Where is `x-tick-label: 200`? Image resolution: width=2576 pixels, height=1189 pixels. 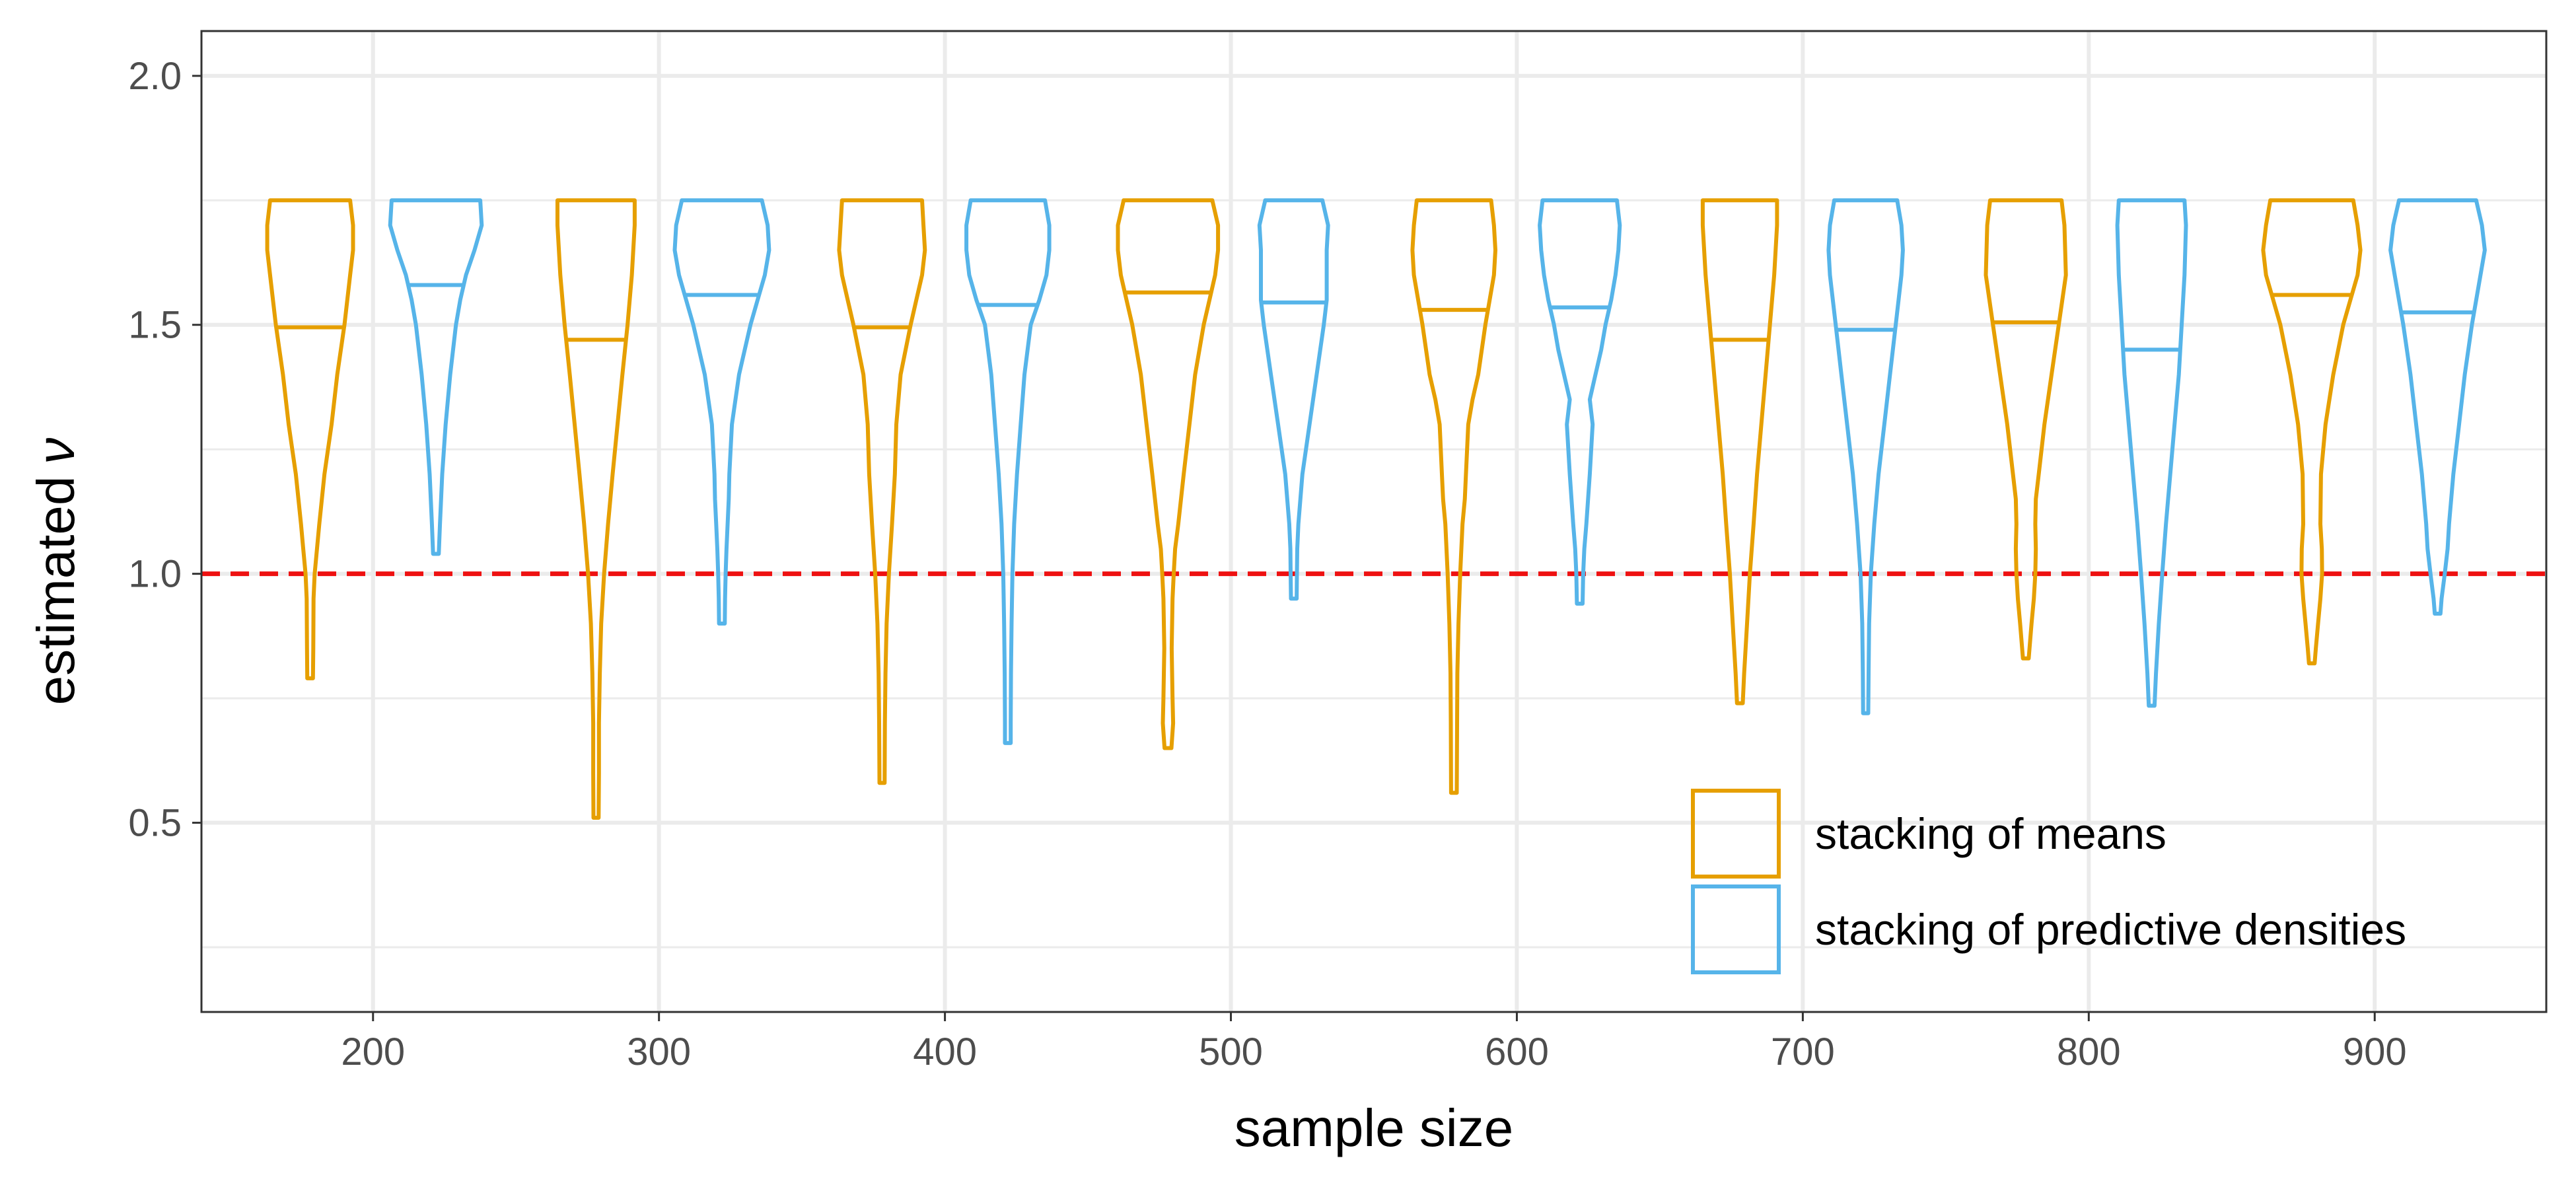 x-tick-label: 200 is located at coordinates (373, 1051).